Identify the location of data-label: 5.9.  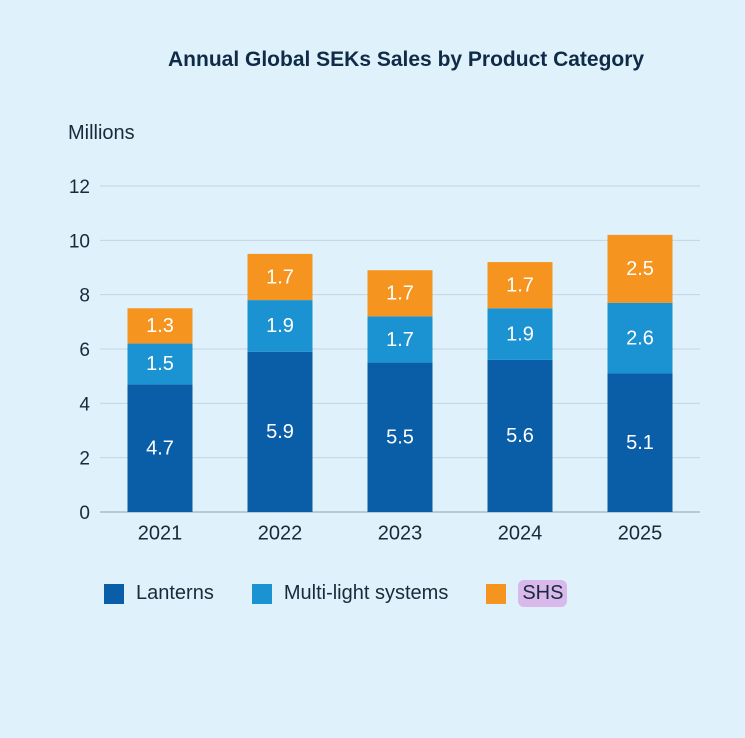
(280, 432).